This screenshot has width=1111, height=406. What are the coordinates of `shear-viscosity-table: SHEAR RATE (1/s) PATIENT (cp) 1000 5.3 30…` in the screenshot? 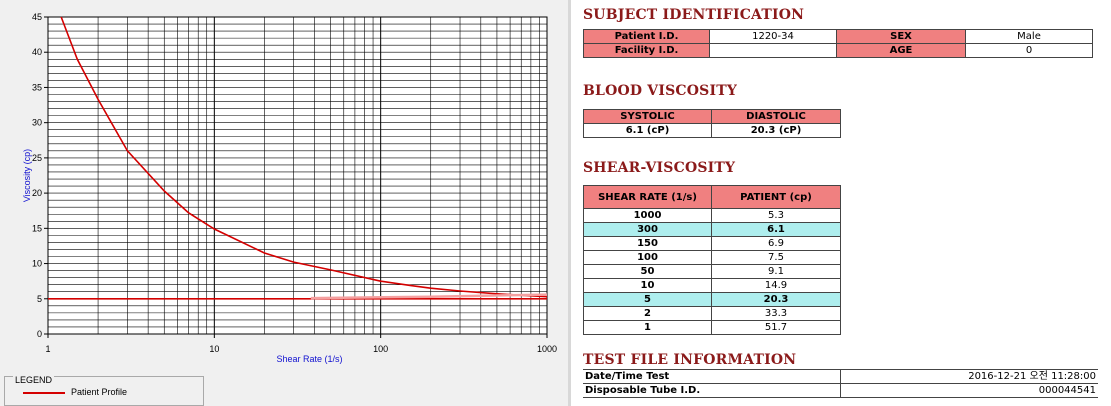 It's located at (712, 260).